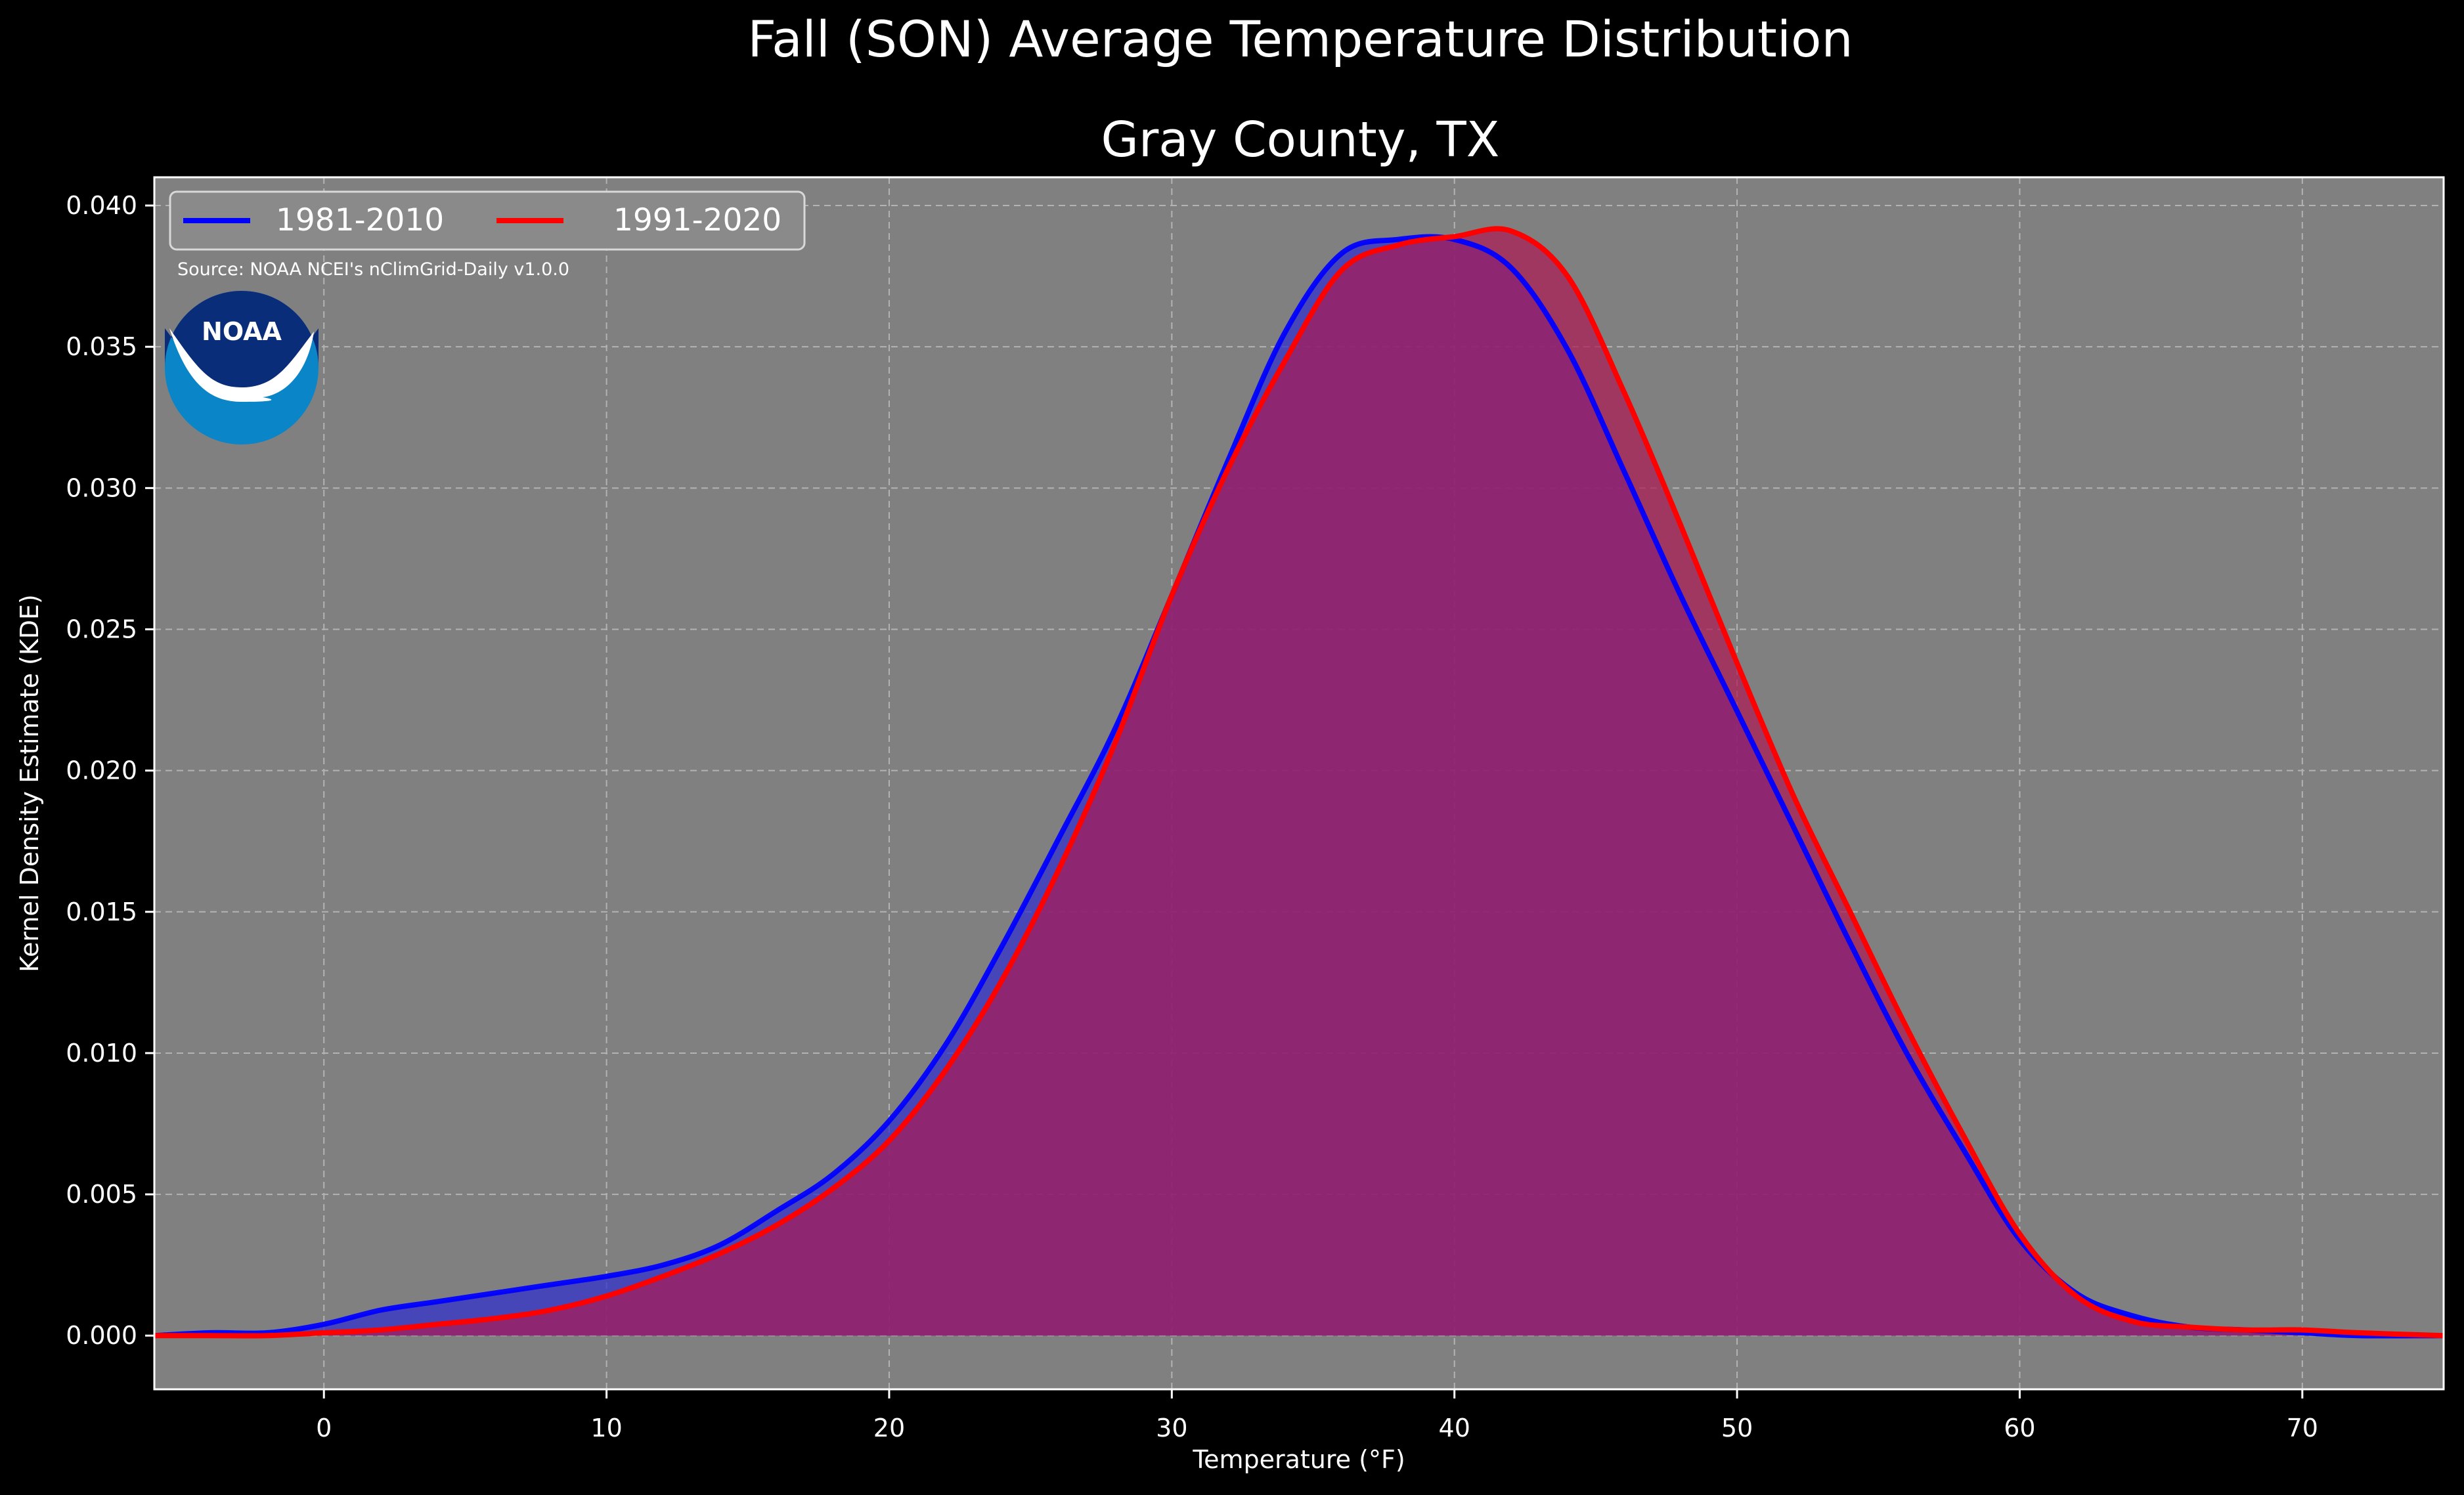 The height and width of the screenshot is (1495, 2464). What do you see at coordinates (1317, 1415) in the screenshot?
I see `x-axis-ticks: 0 10 20 30 40 50 60 70` at bounding box center [1317, 1415].